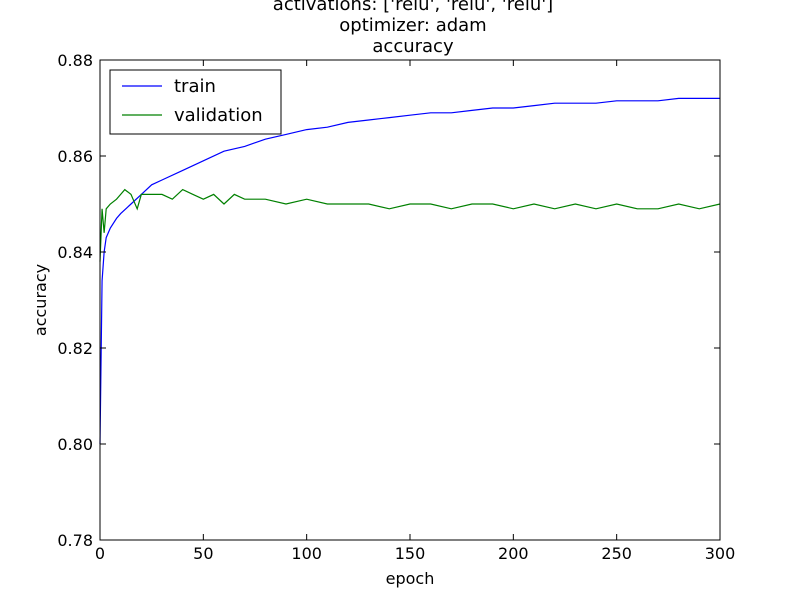 Image resolution: width=800 pixels, height=600 pixels. I want to click on legend-label-train: train, so click(195, 86).